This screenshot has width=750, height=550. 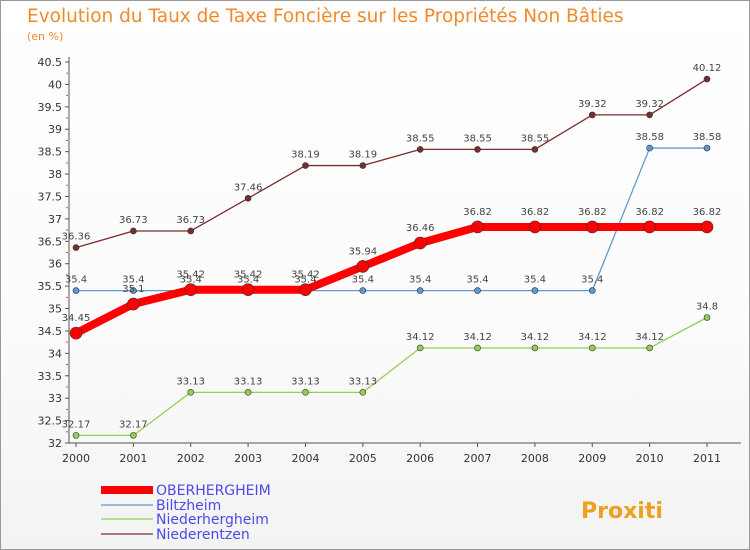 What do you see at coordinates (212, 520) in the screenshot?
I see `legend-label-niederhergheim: Niederhergheim` at bounding box center [212, 520].